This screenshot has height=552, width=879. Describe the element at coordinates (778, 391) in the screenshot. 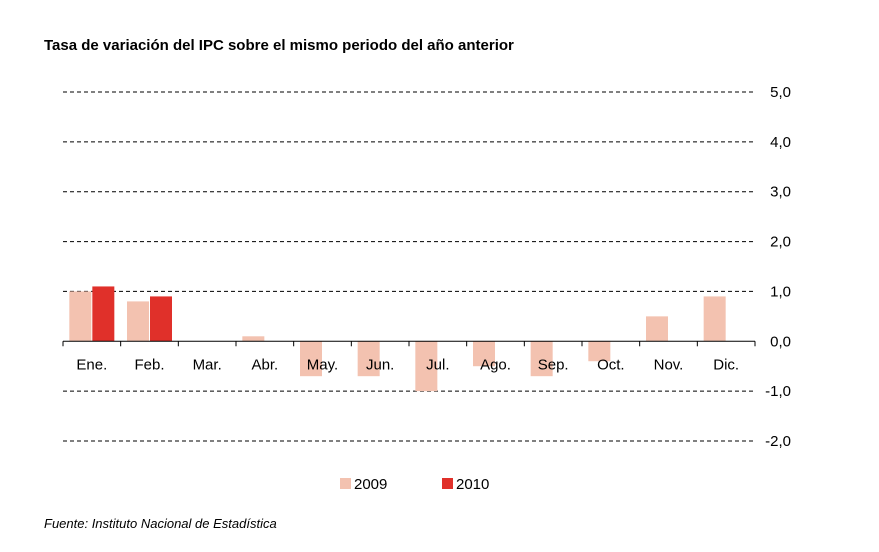

I see `y-tick-label: -1,0` at that location.